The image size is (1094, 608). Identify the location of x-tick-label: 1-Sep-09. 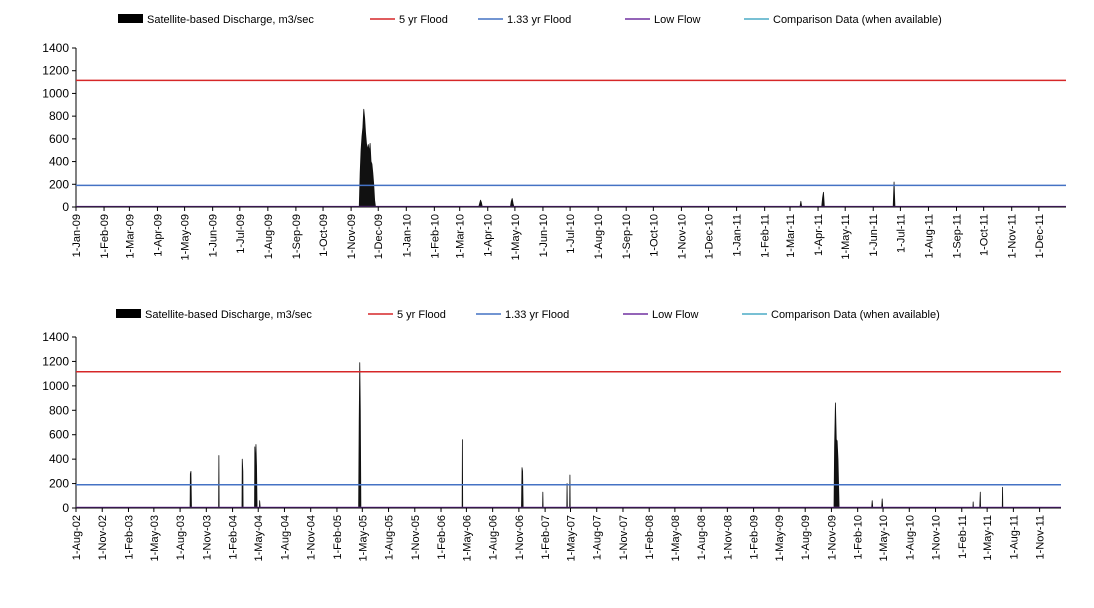
(297, 236).